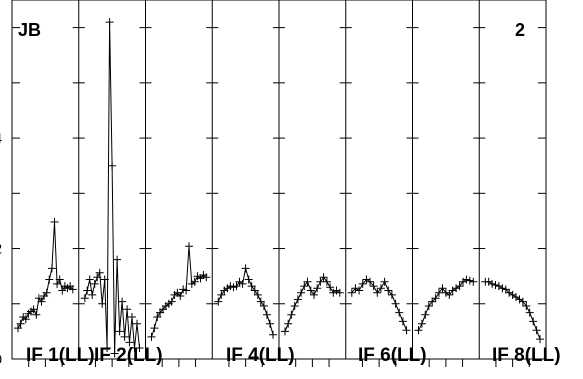 This screenshot has width=583, height=379. What do you see at coordinates (392, 355) in the screenshot?
I see `panel-label: IF 6(LL)` at bounding box center [392, 355].